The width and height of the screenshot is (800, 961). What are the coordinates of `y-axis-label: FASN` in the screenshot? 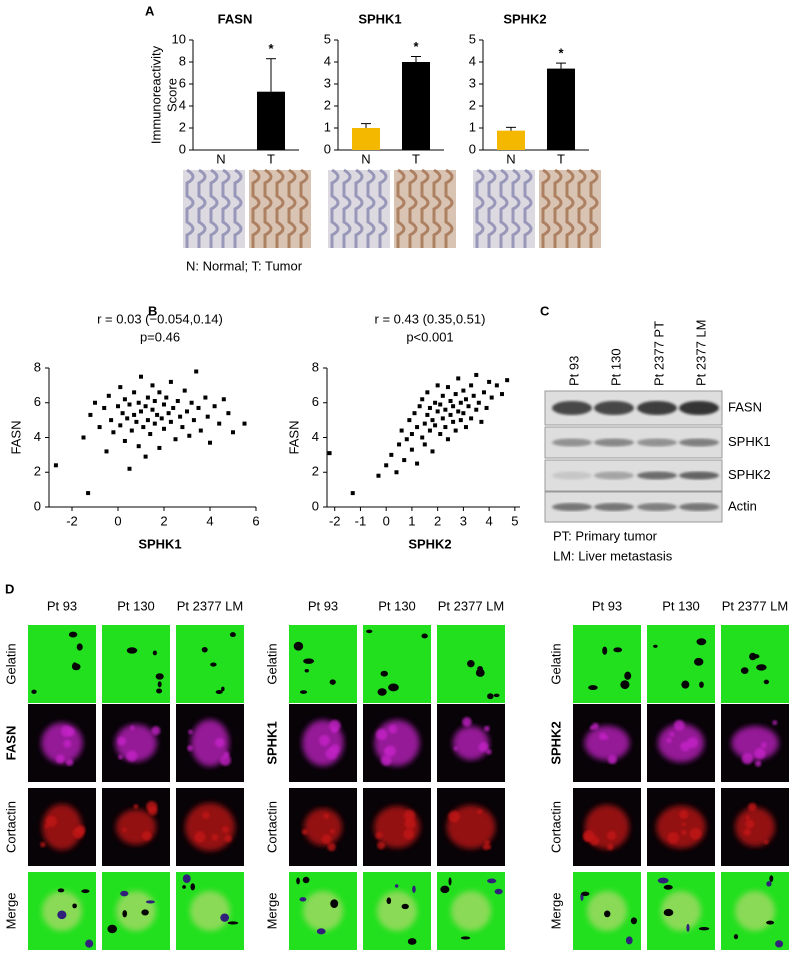 It's located at (293, 438).